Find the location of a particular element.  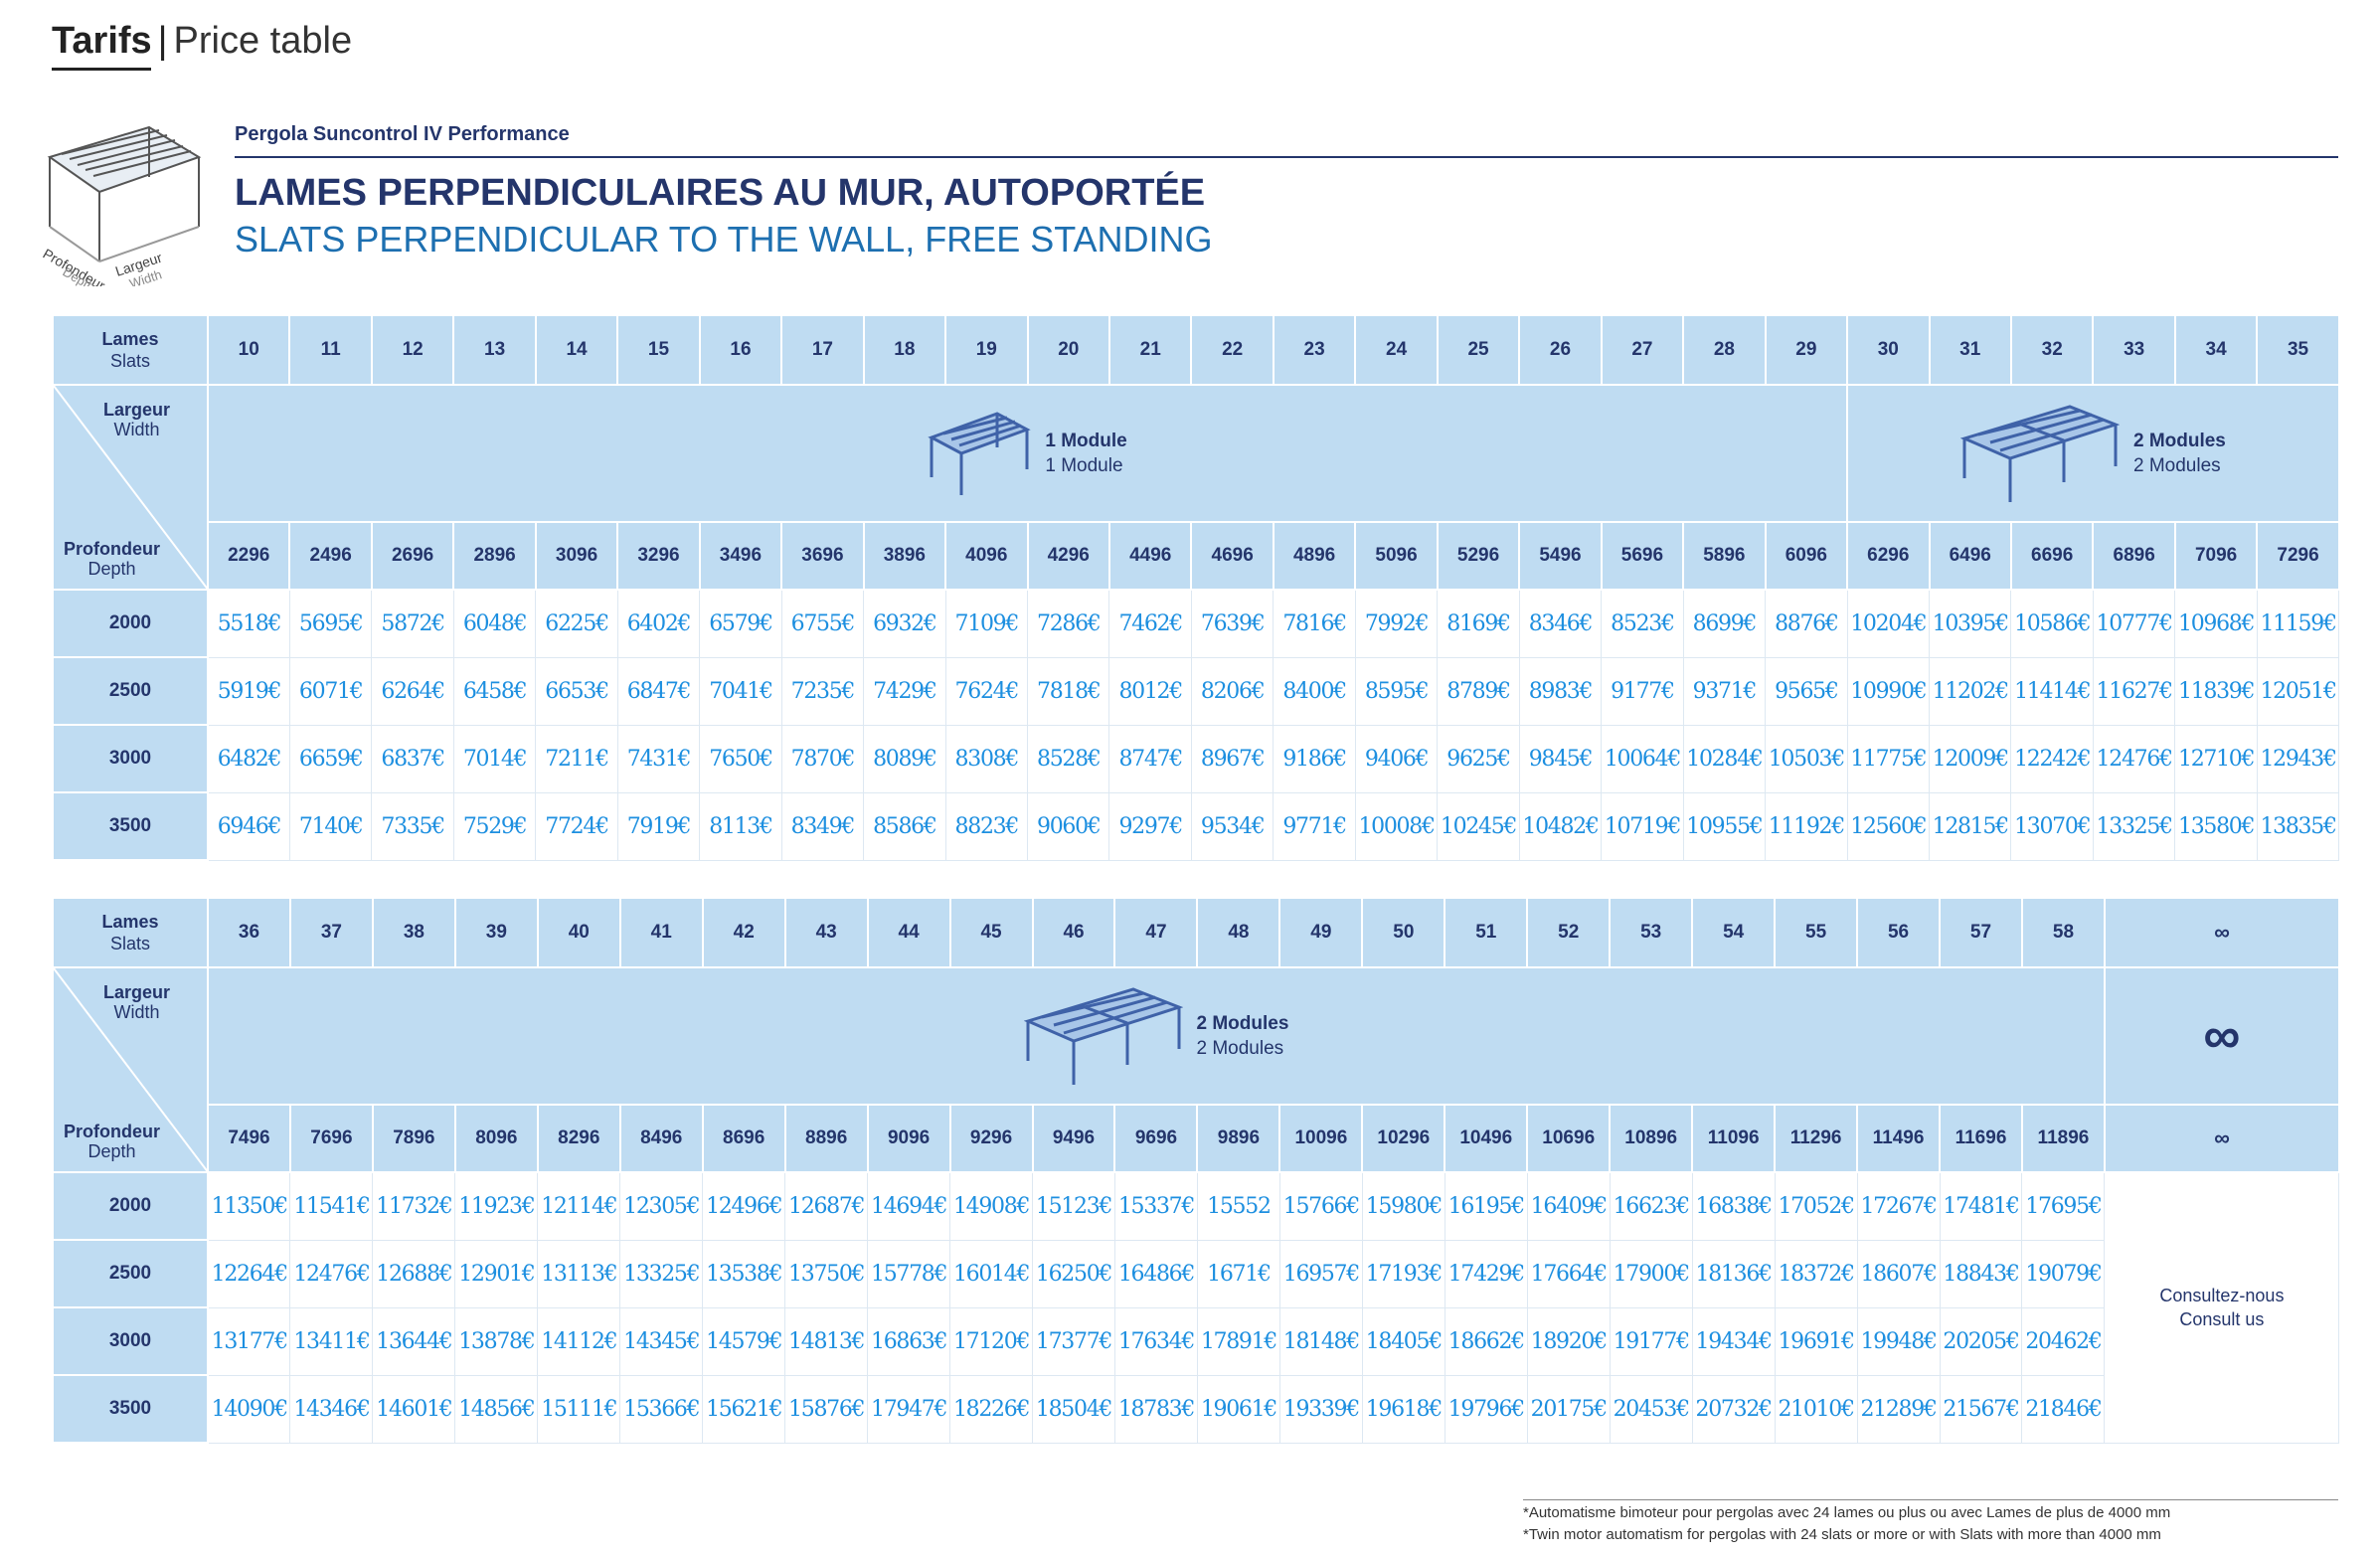

price-cell: 11923€ is located at coordinates (496, 1206).